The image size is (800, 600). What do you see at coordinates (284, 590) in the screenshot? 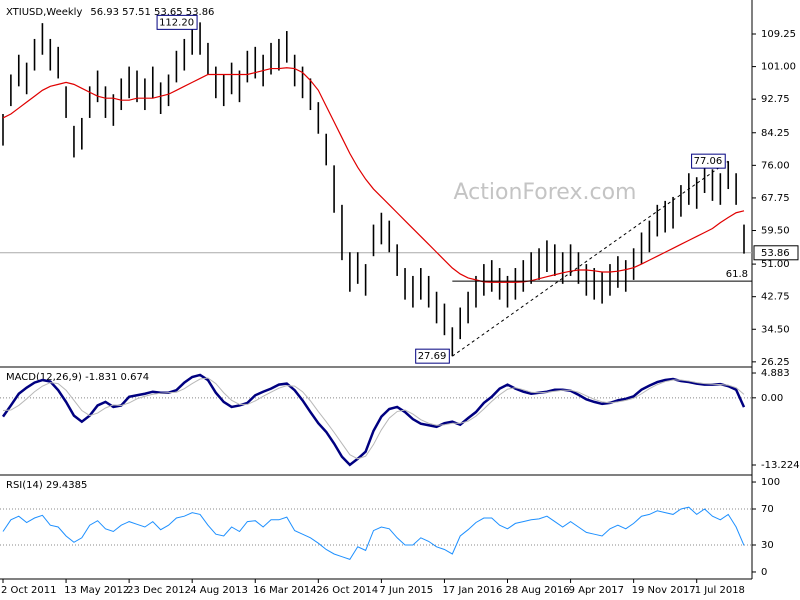
I see `x-tick-label: 16 Mar 2014` at bounding box center [284, 590].